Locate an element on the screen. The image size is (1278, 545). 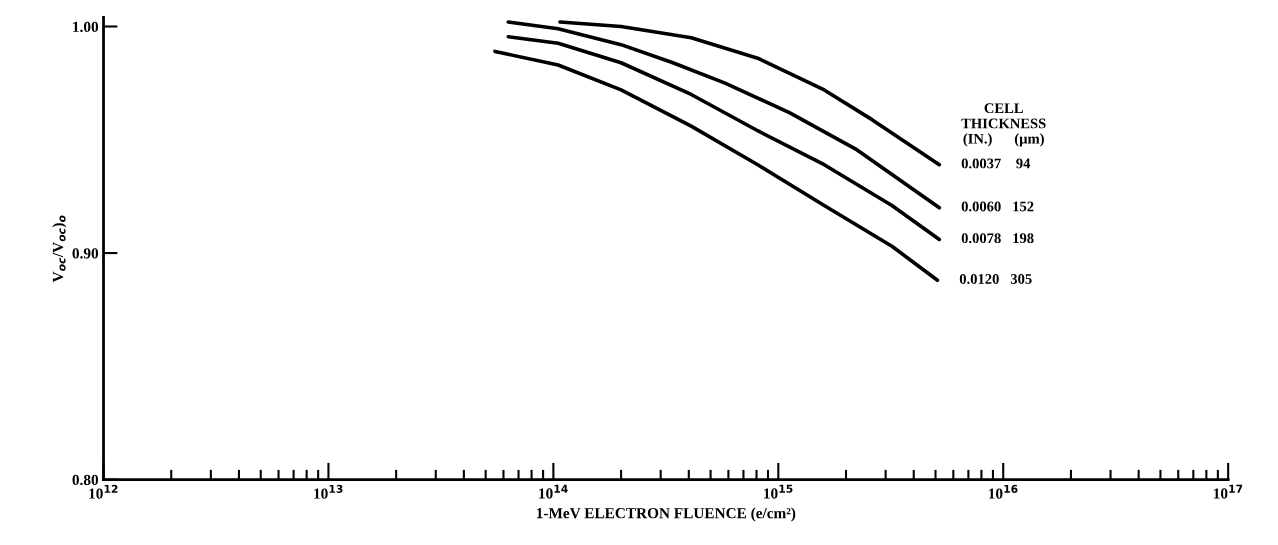
x-axis-title: 1-MeV ELECTRON FLUENCE (e/cm²) is located at coordinates (666, 514).